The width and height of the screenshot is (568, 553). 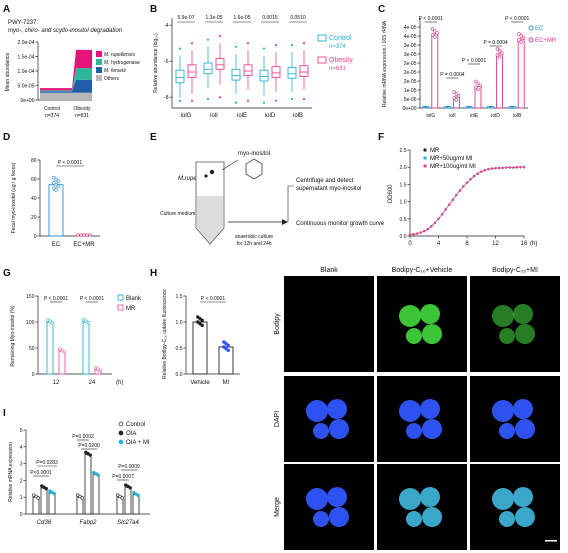 I want to click on panel-f-x-tick-label: 16, so click(x=524, y=244).